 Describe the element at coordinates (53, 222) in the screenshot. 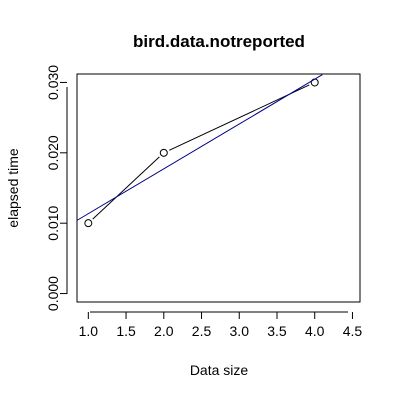

I see `y-tick-label: 0.010` at that location.